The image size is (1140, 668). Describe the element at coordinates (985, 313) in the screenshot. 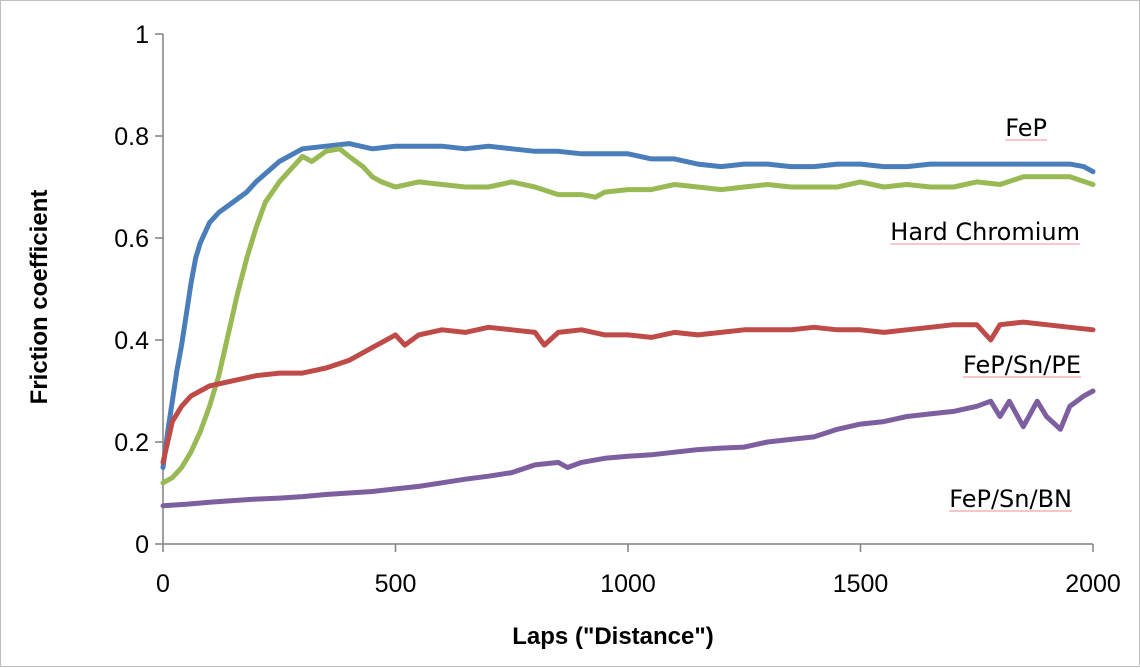

I see `series-labels: FeP Hard Chromium FeP/Sn/PE FeP/Sn/BN` at that location.